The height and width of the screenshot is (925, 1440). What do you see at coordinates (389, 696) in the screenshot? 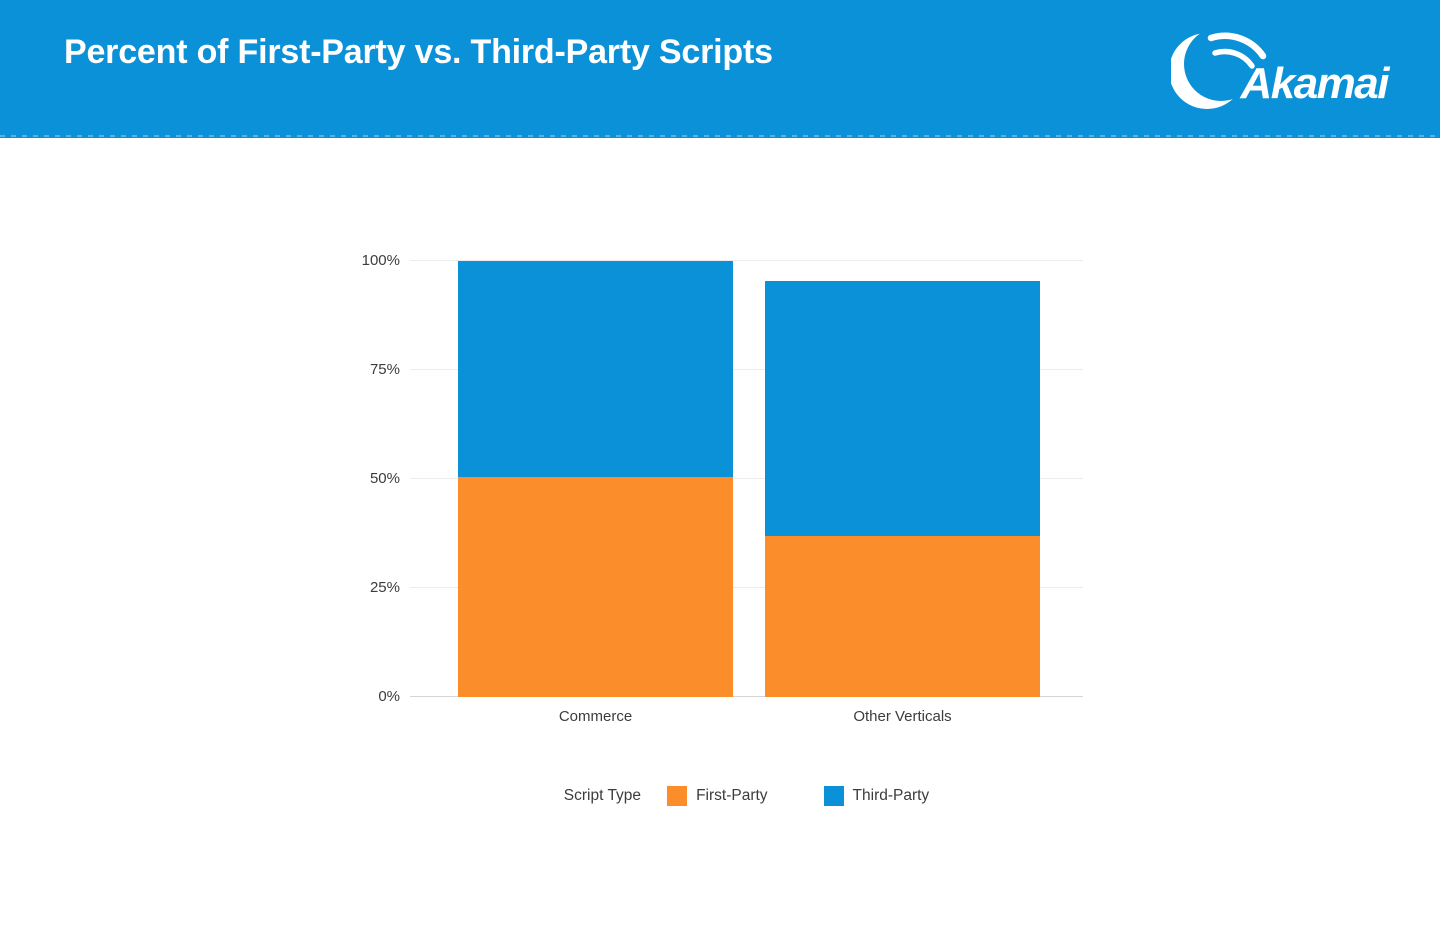
I see `y-tick-label-0: 0%` at bounding box center [389, 696].